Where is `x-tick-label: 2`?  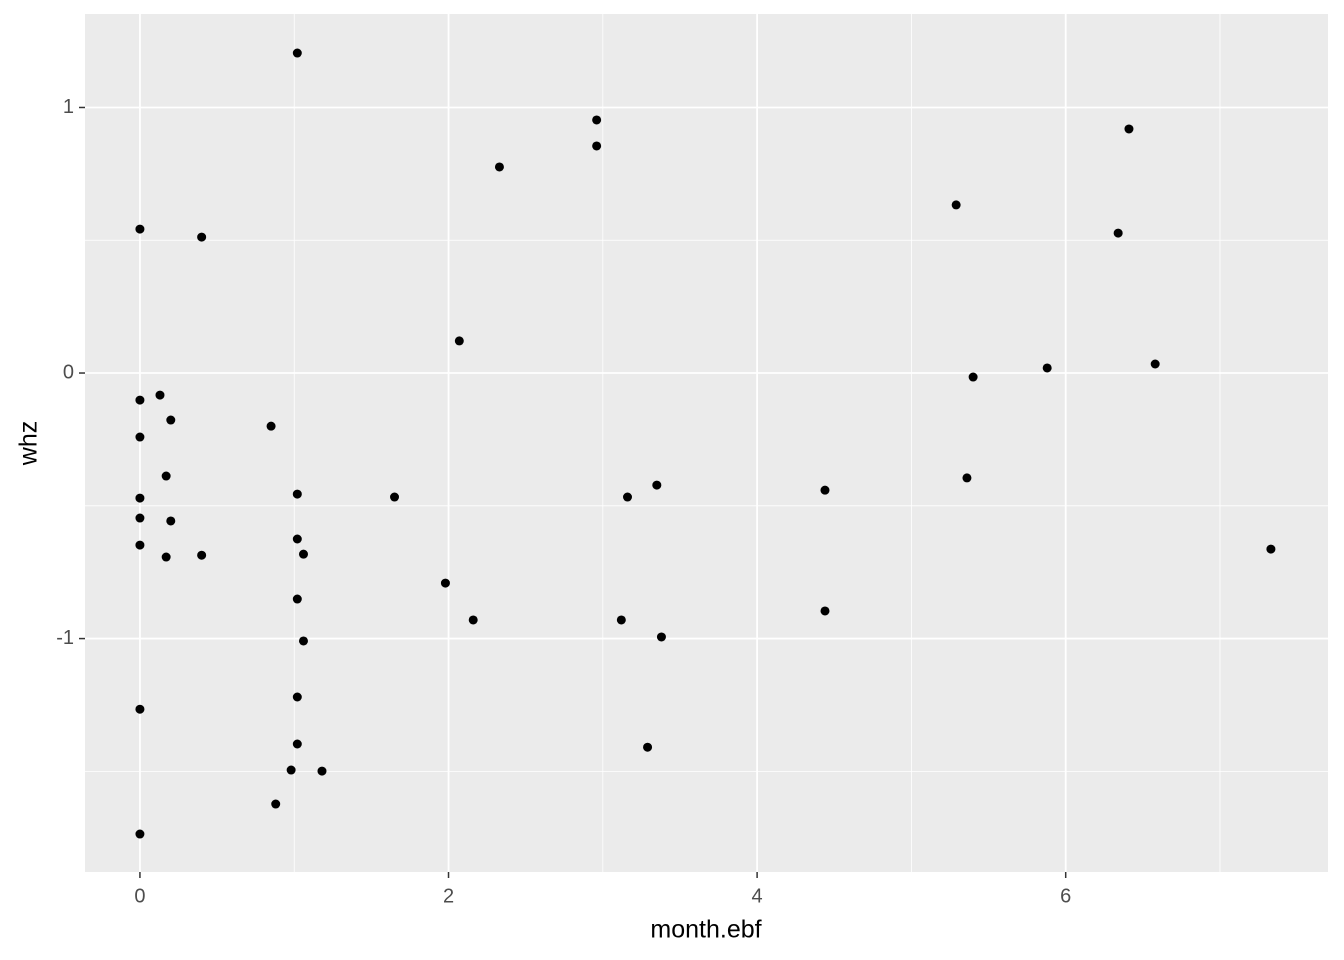
x-tick-label: 2 is located at coordinates (448, 896).